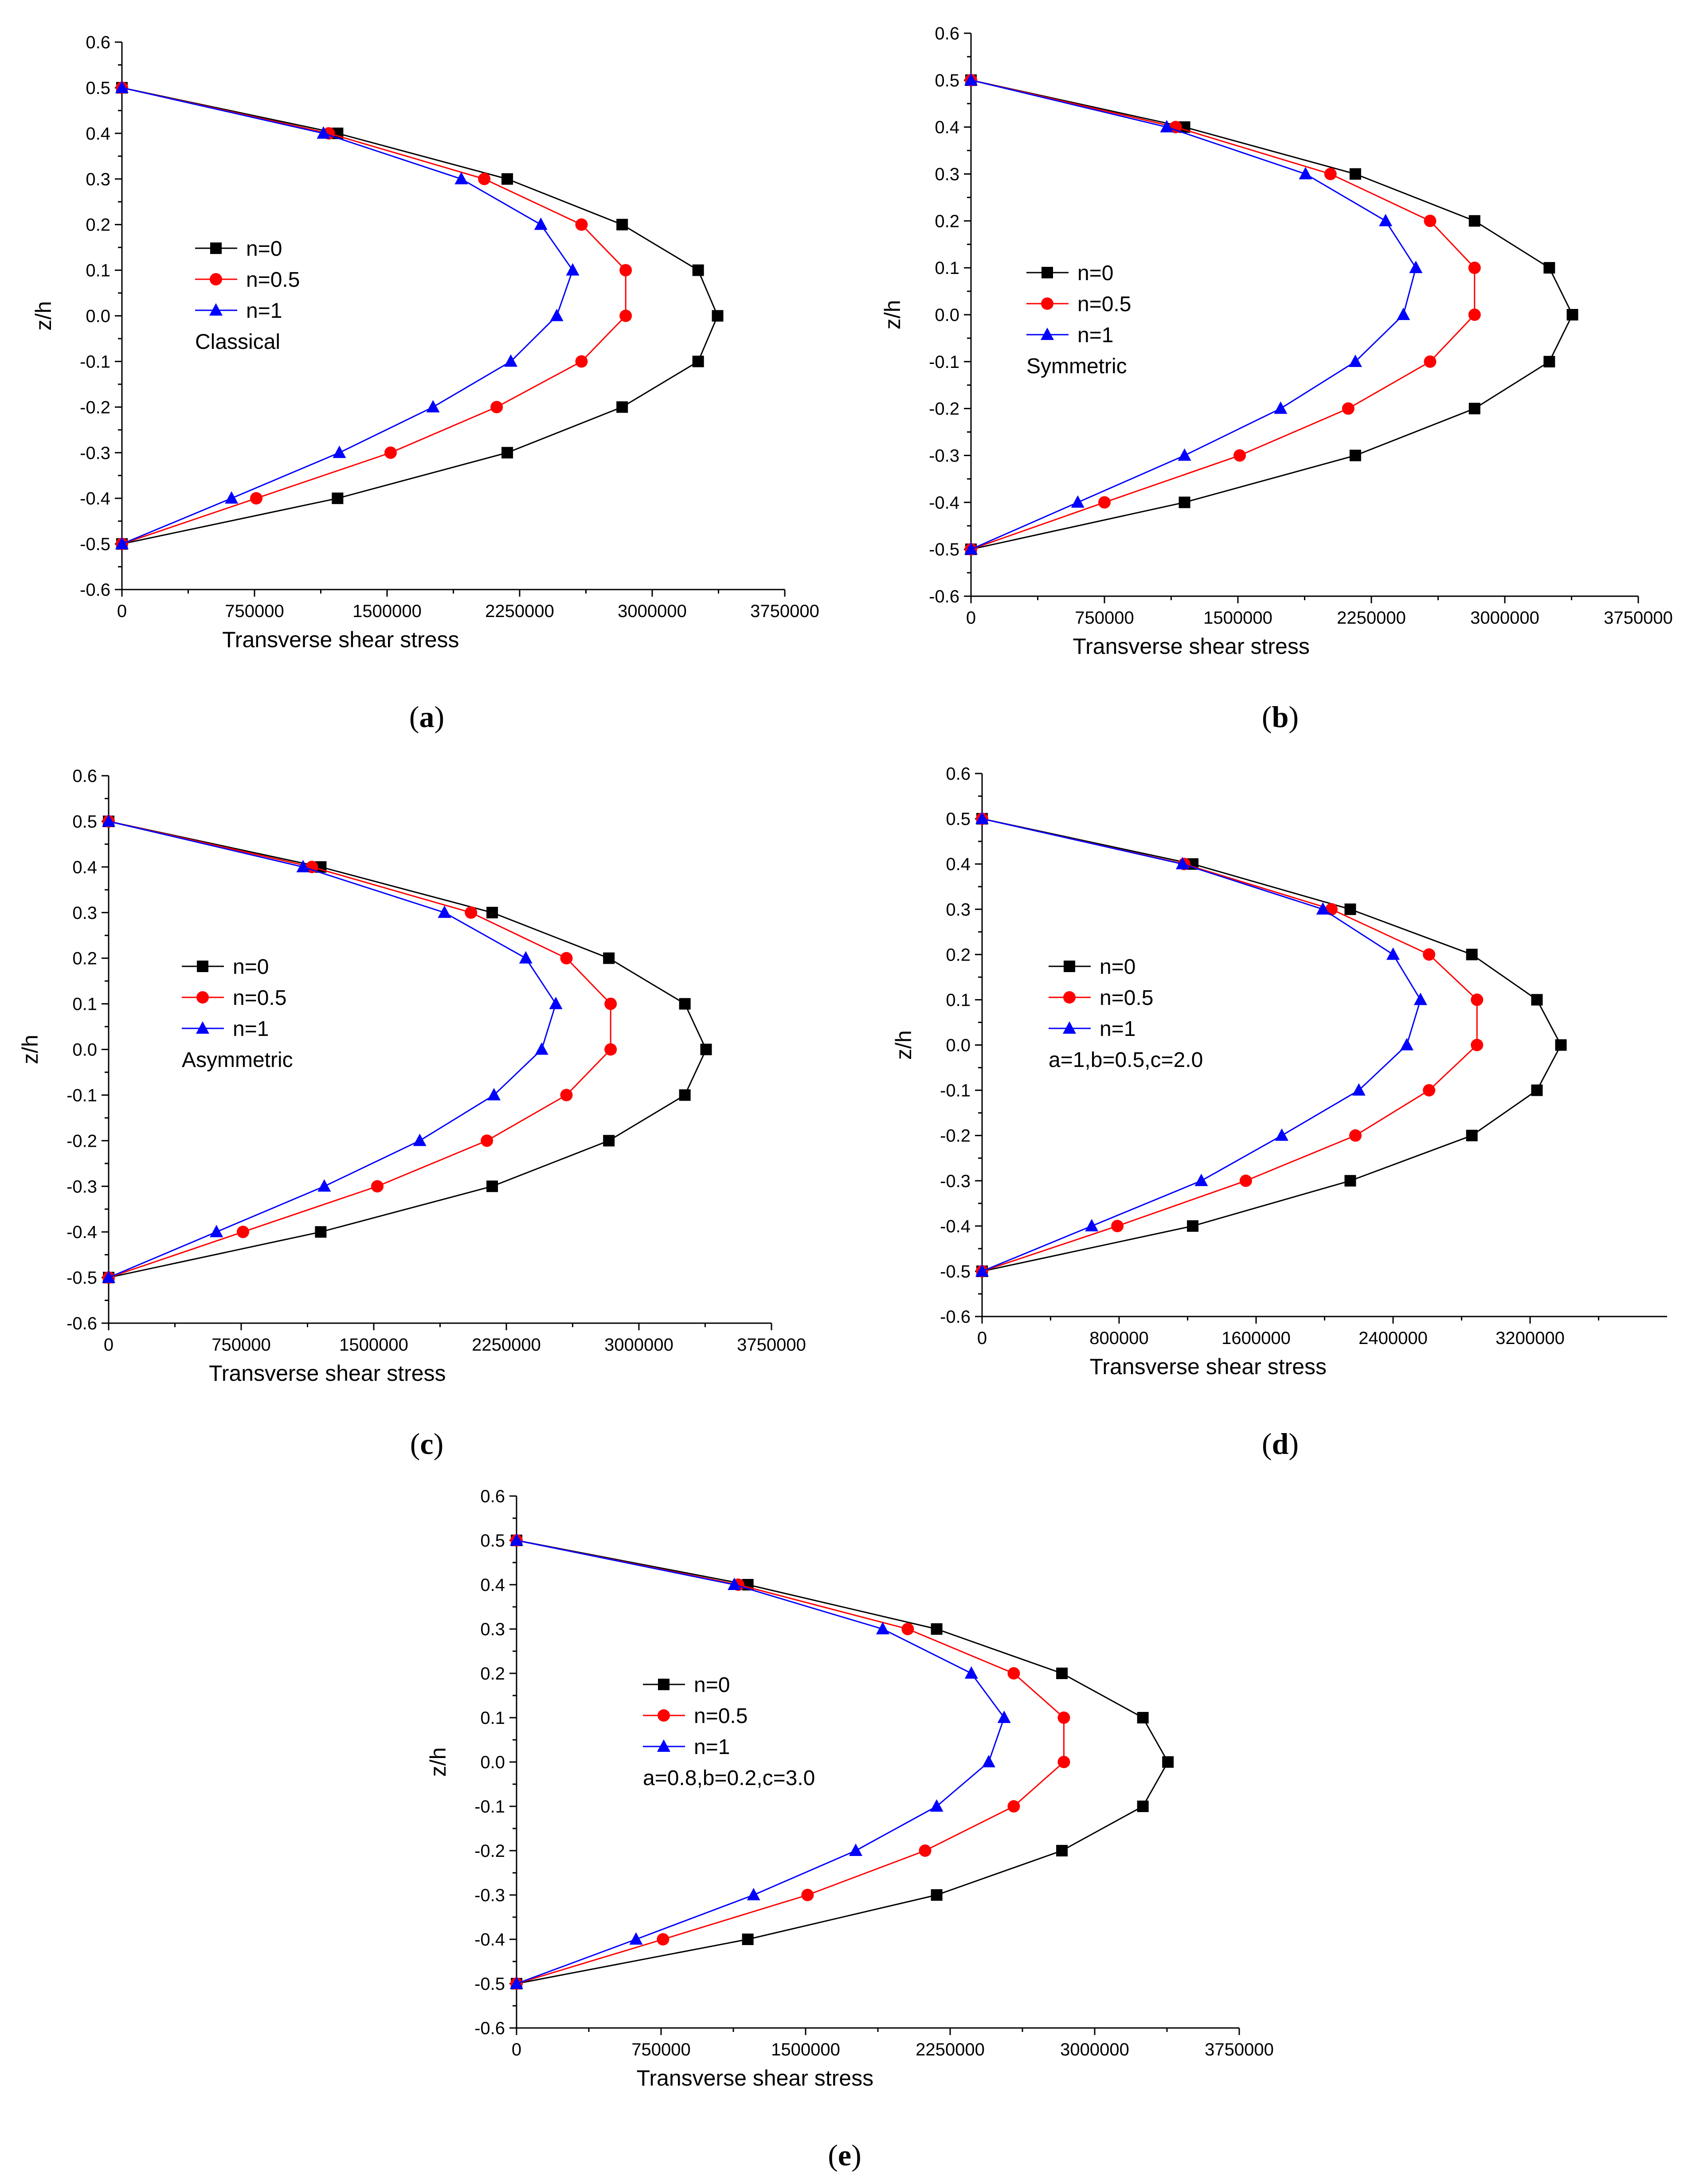 The image size is (1707, 2184). Describe the element at coordinates (712, 1747) in the screenshot. I see `legend-label: n=1` at that location.